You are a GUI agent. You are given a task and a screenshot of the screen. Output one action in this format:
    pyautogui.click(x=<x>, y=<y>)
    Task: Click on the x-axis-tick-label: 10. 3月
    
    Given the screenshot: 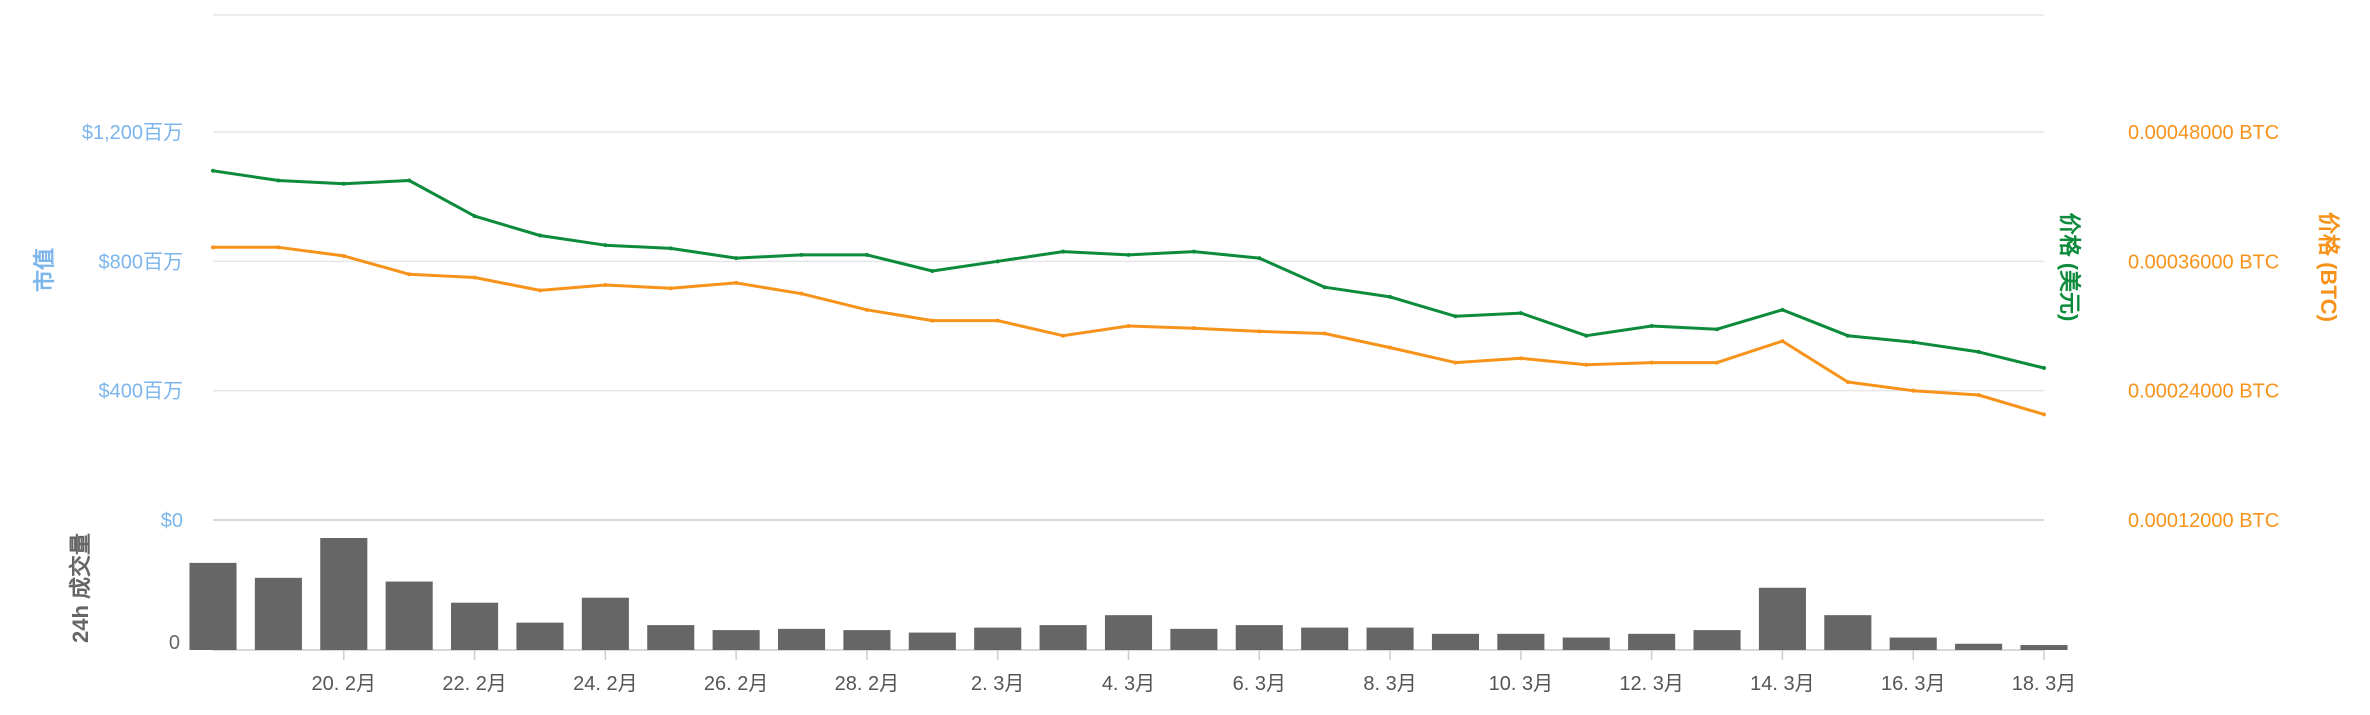 What is the action you would take?
    pyautogui.click(x=1521, y=684)
    